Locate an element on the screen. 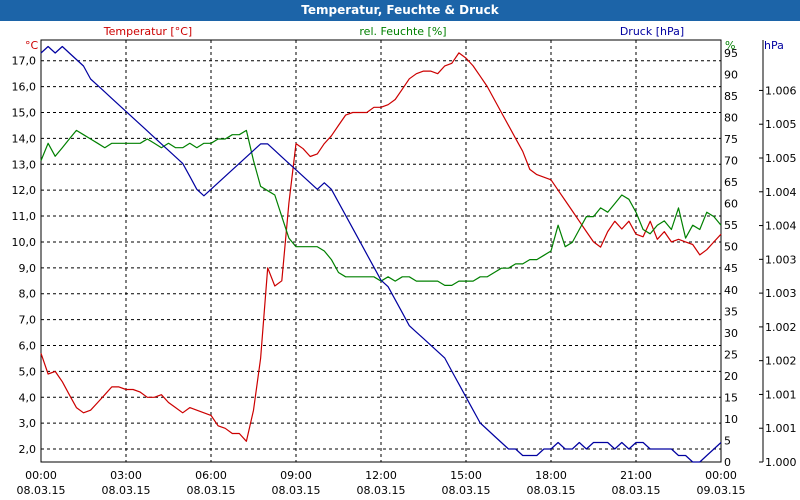 This screenshot has height=500, width=800. y-tick-humidity: 55 is located at coordinates (731, 225).